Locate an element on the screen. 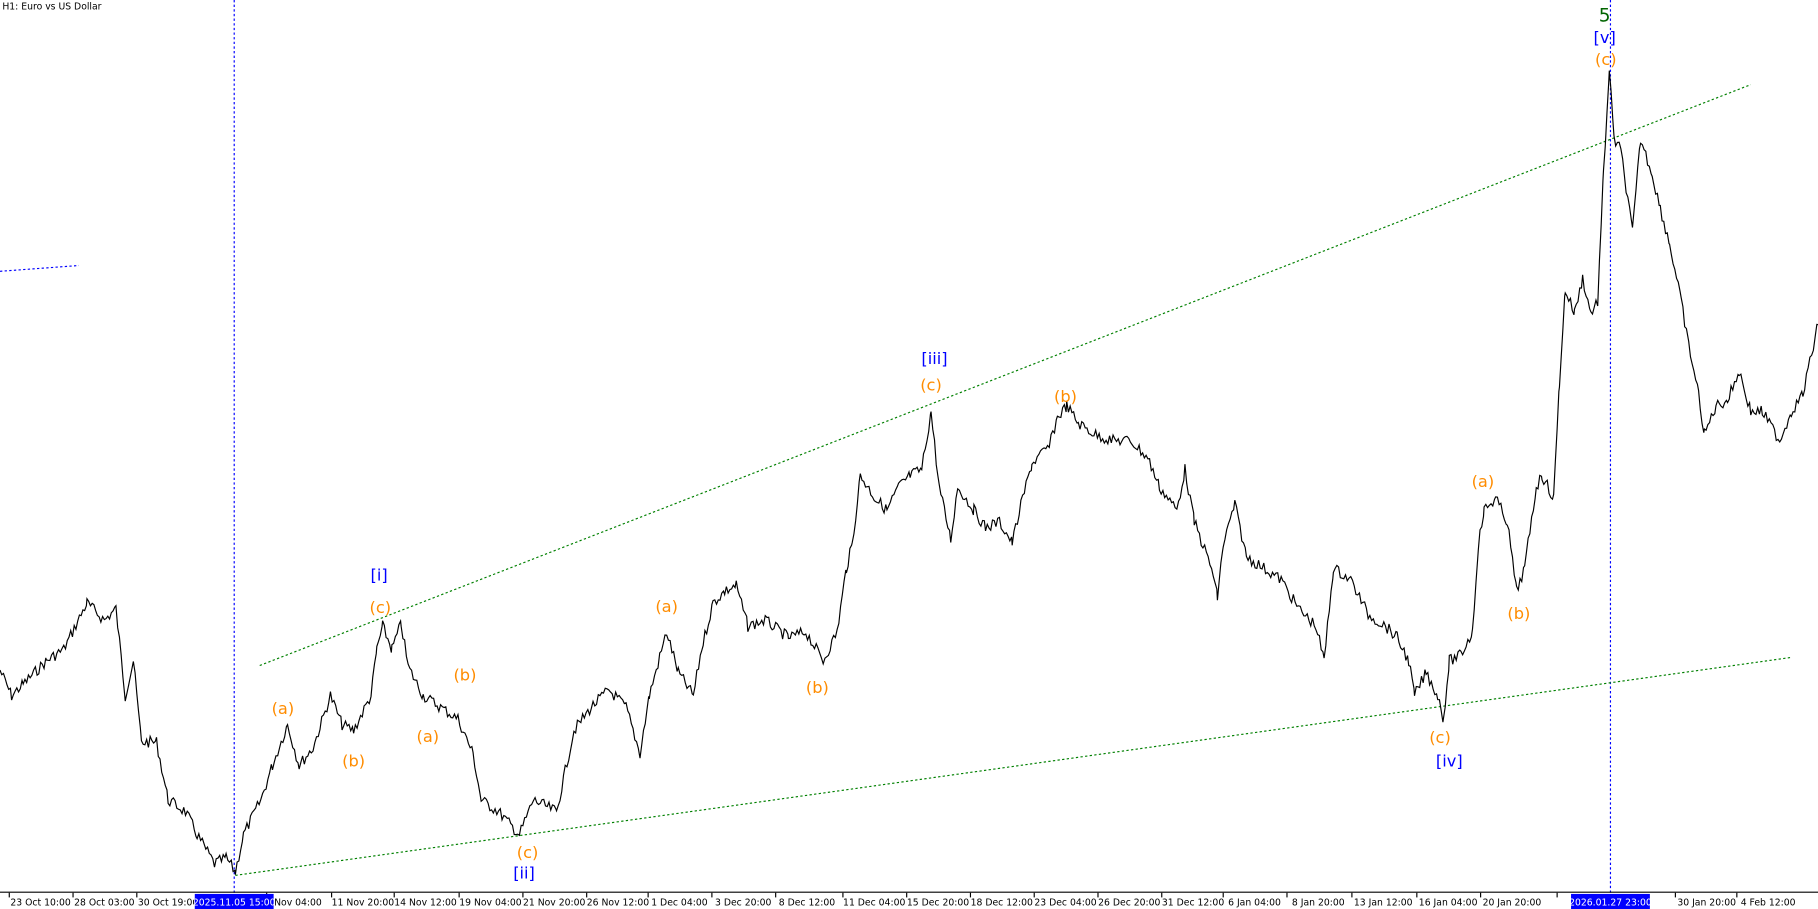 The image size is (1818, 909). x-tick-label: 19 Nov 04:00 is located at coordinates (490, 903).